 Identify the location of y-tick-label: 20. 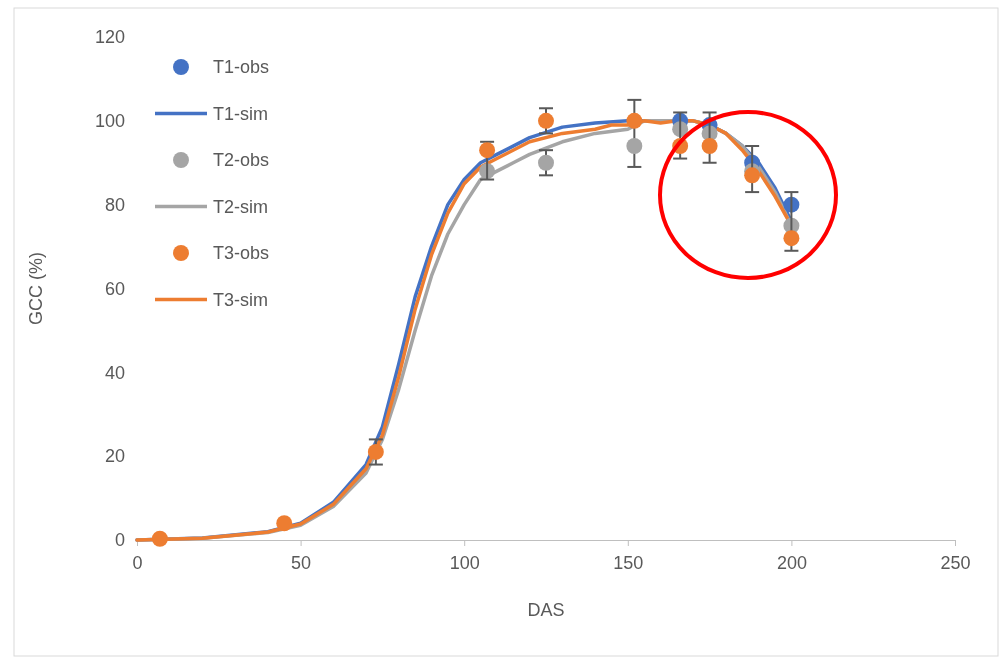
(114, 456).